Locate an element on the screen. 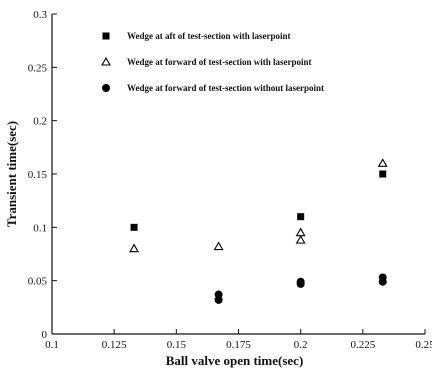  y-tick-label: 0 is located at coordinates (45, 335).